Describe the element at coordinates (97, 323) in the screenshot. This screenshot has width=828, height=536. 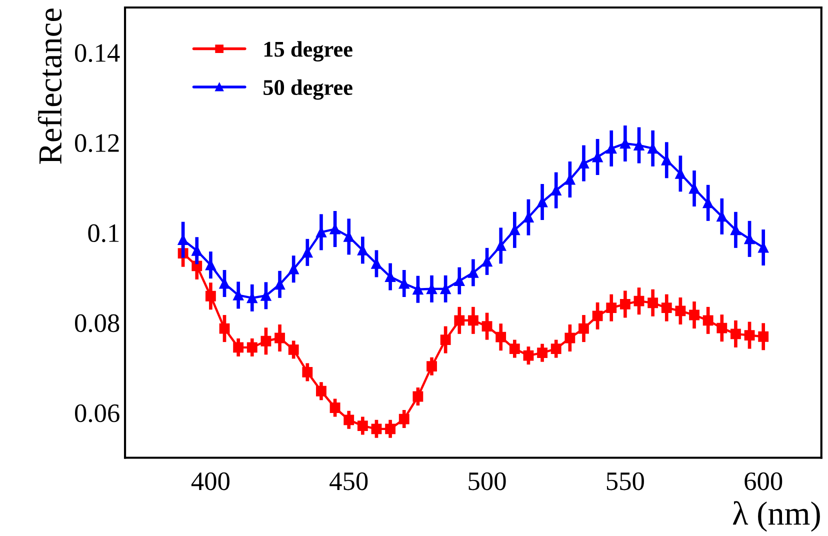
I see `y-tick-label: 0.08` at that location.